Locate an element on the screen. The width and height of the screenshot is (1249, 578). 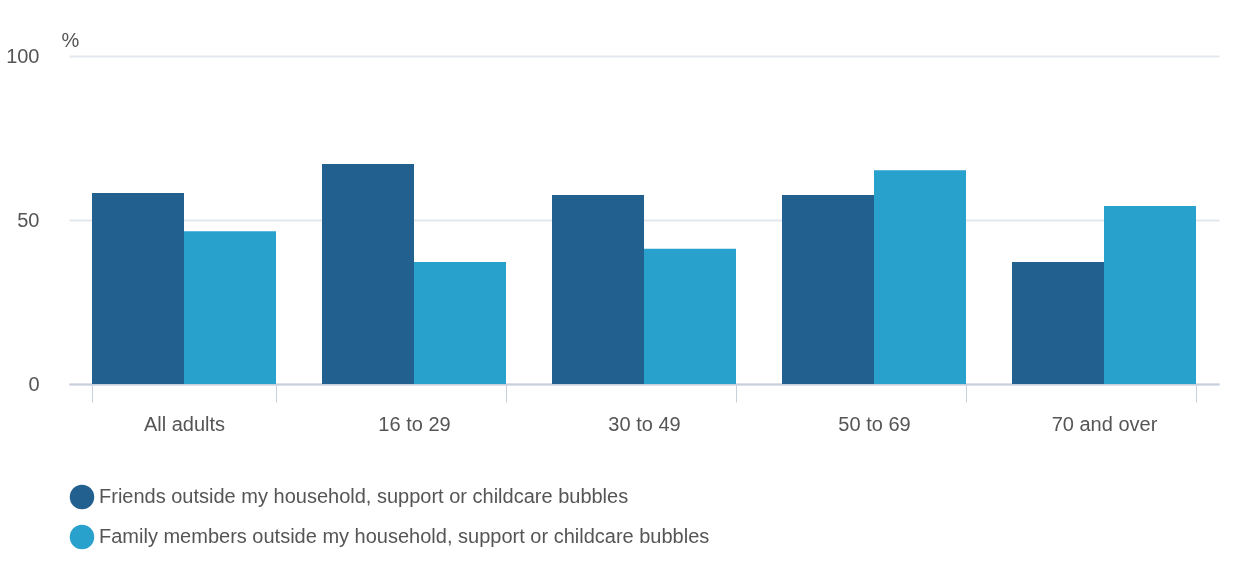
x-tick-label: 30 to 49 is located at coordinates (644, 423).